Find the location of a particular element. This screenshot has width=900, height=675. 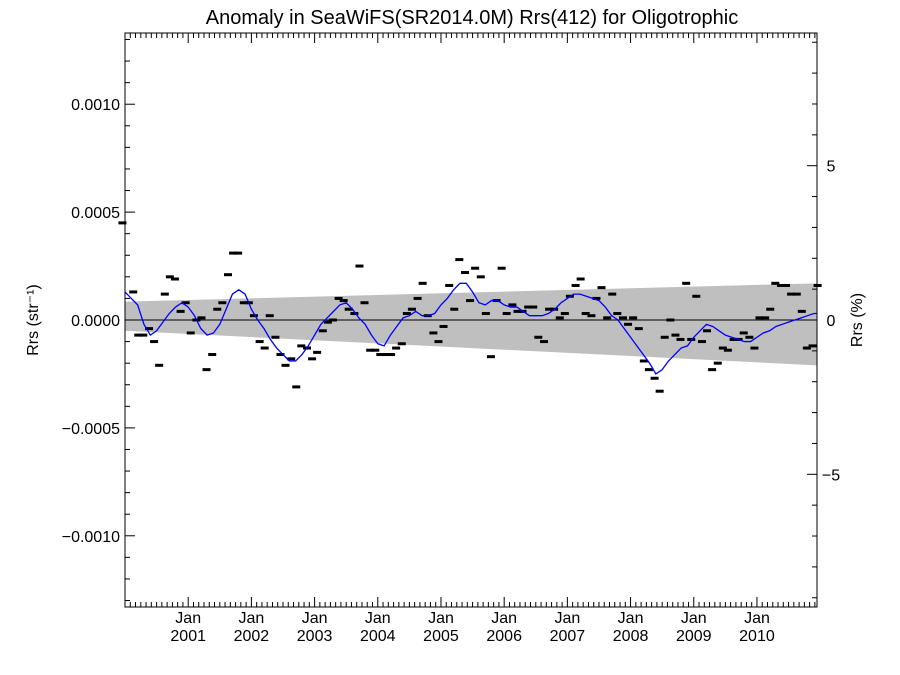

y-axis-label-right: Rrs (%) is located at coordinates (857, 320).